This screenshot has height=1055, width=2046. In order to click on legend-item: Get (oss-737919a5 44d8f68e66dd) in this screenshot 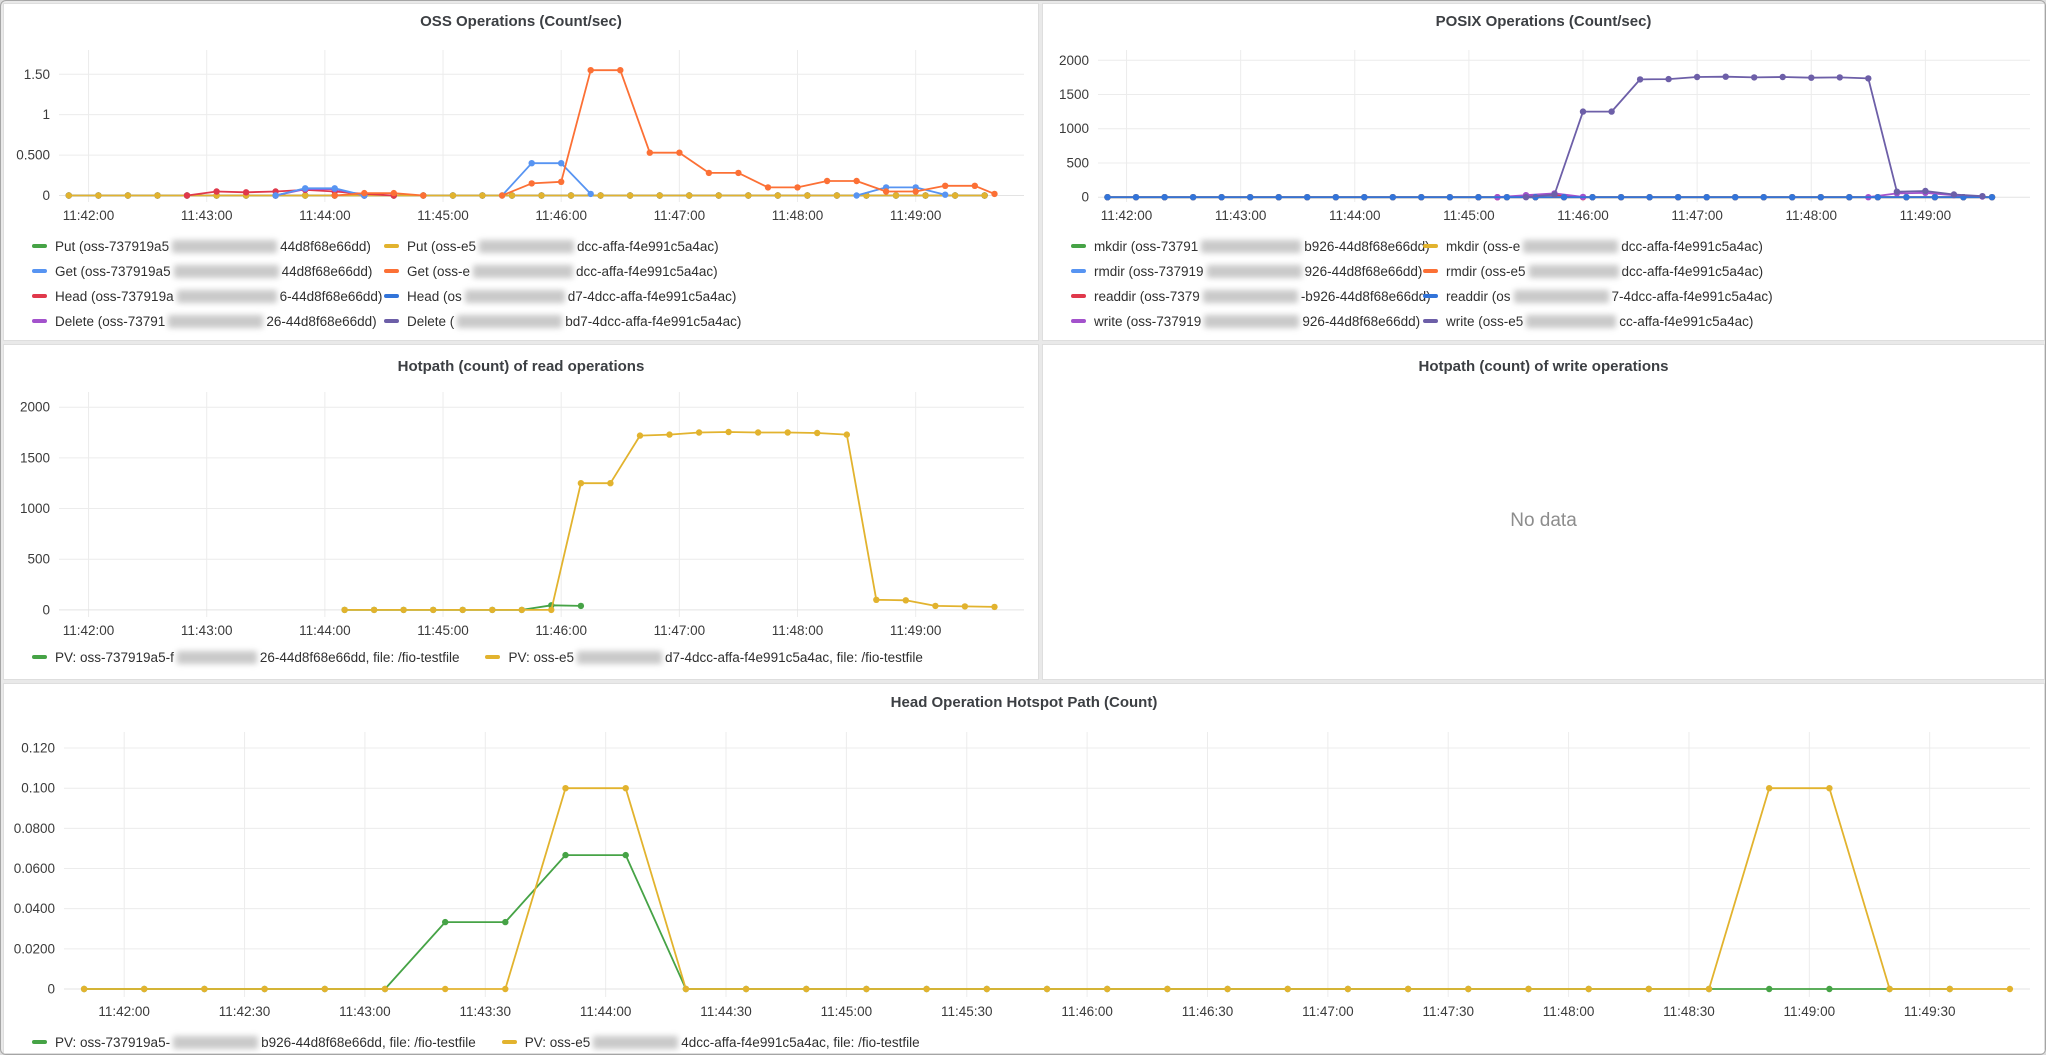, I will do `click(208, 271)`.